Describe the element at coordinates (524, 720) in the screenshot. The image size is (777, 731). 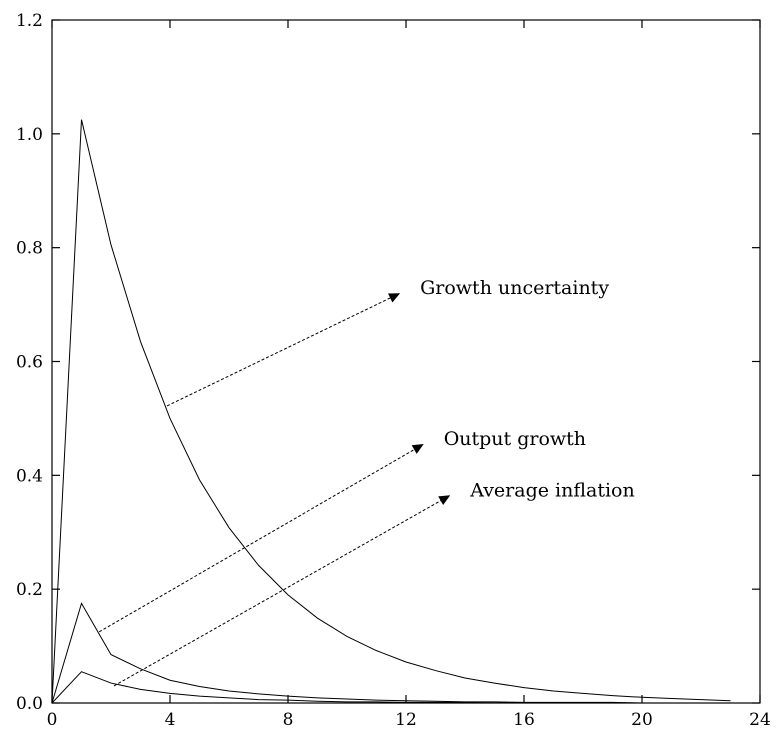
I see `x-tick-label: 16` at that location.